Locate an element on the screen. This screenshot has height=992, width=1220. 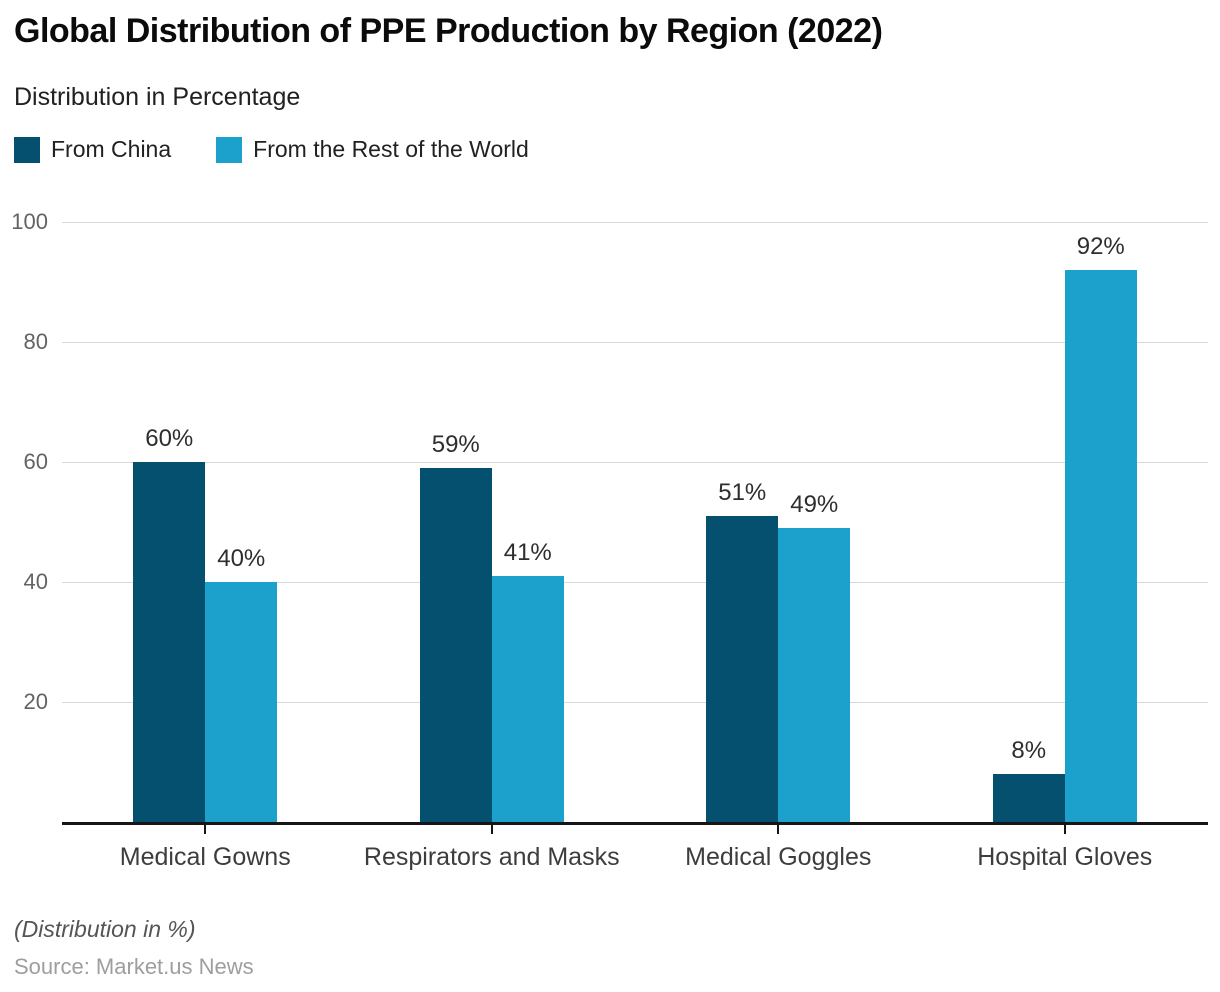
legend-item-china: From China is located at coordinates (92, 149).